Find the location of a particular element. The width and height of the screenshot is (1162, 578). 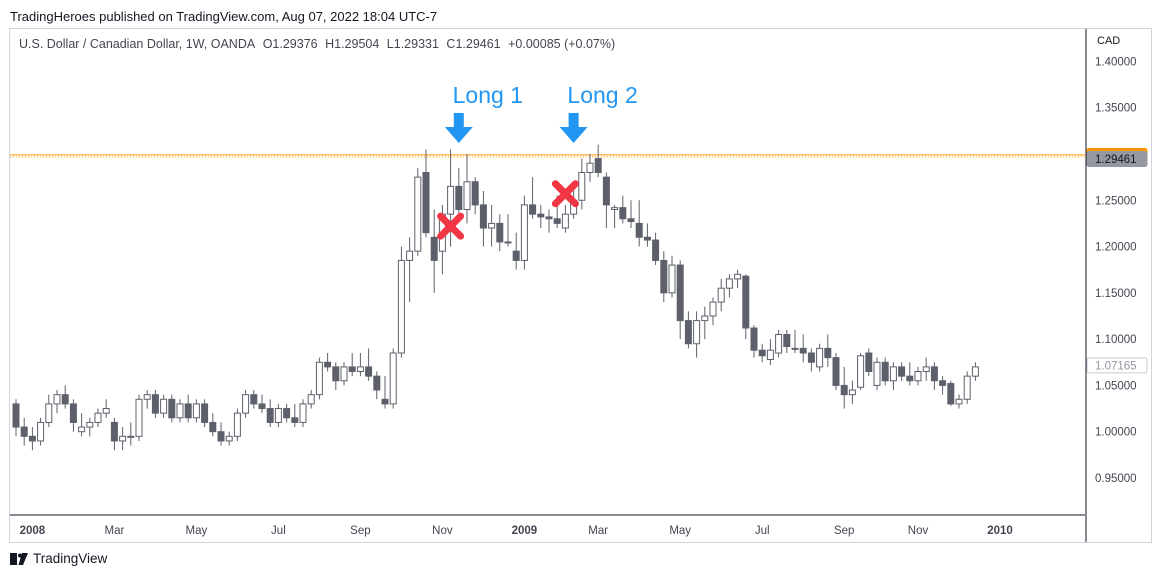

time-tick-label: Nov is located at coordinates (442, 531).